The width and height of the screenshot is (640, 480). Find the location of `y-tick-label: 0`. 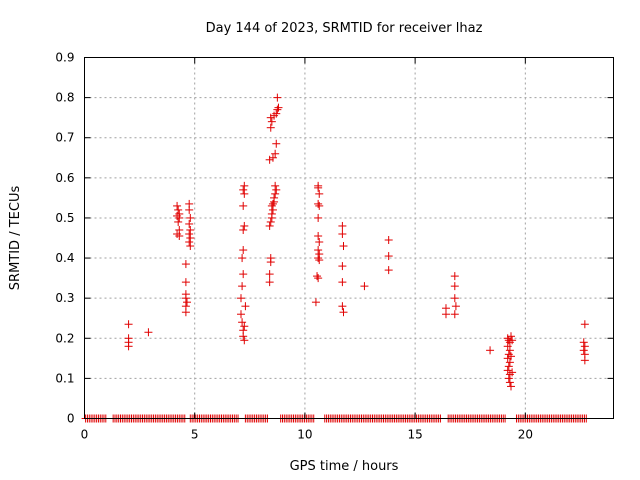

y-tick-label: 0 is located at coordinates (71, 419).